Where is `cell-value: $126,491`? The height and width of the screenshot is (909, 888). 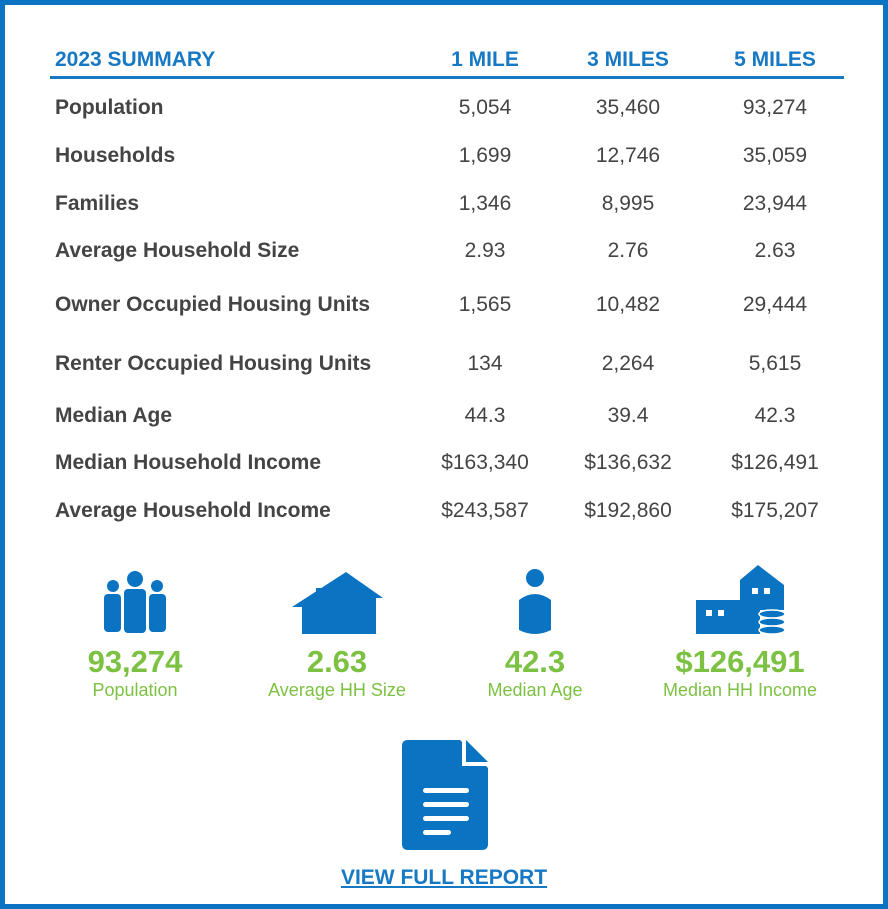
cell-value: $126,491 is located at coordinates (775, 462).